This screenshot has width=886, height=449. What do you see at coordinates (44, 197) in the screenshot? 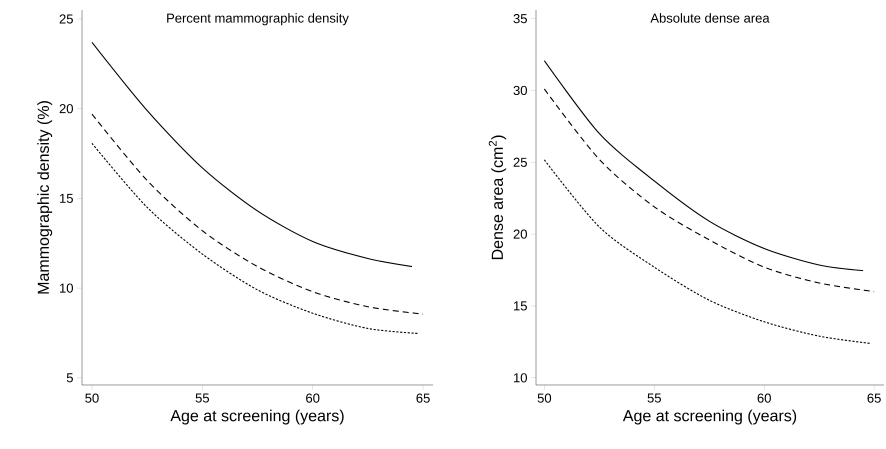
I see `y-axis-title: Mammographic density (%)` at bounding box center [44, 197].